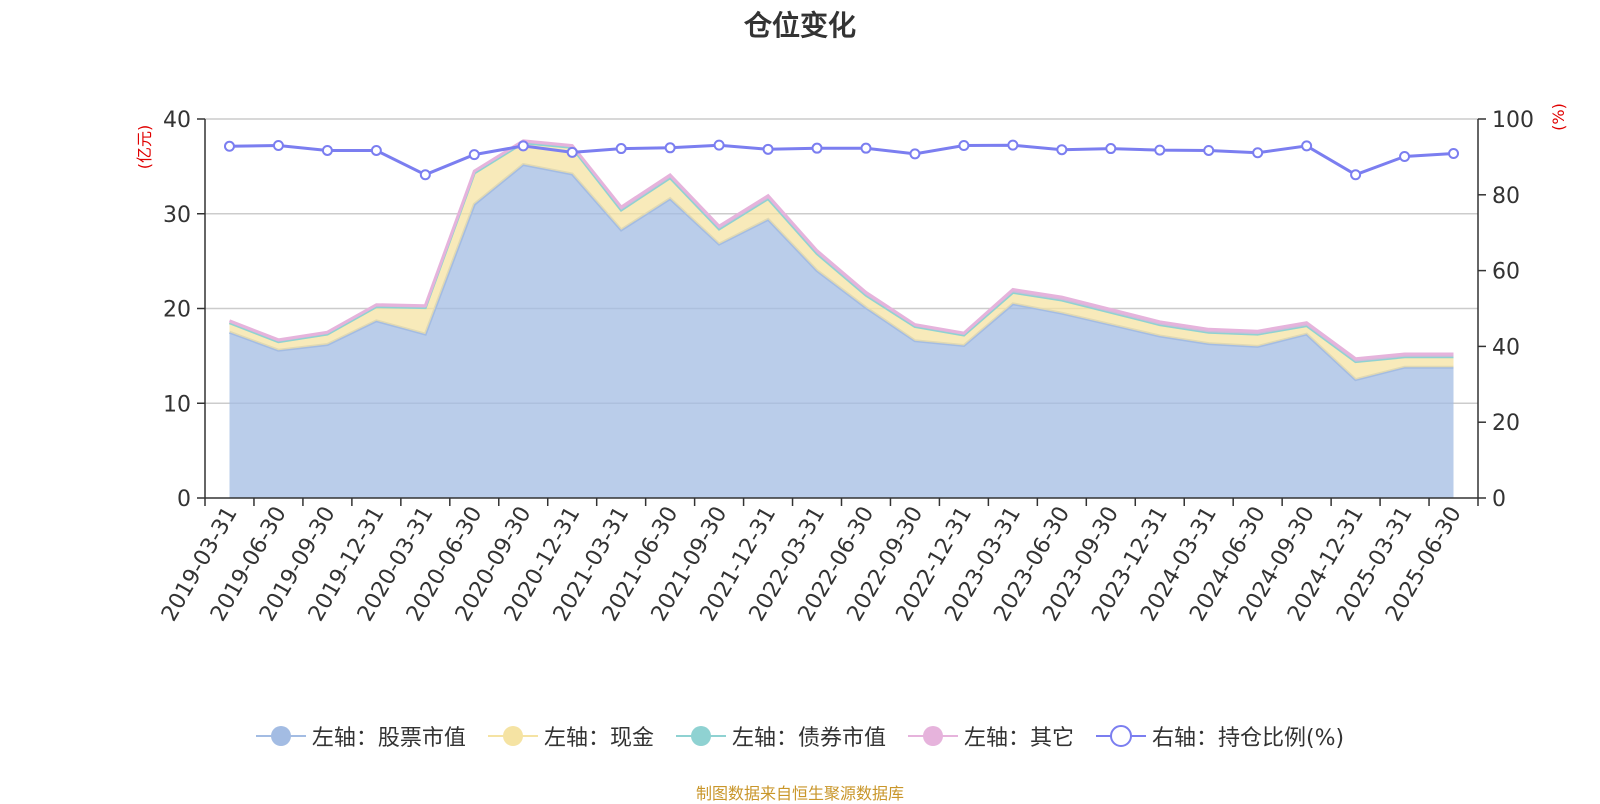  Describe the element at coordinates (1499, 499) in the screenshot. I see `y-right-tick-label: 0` at that location.